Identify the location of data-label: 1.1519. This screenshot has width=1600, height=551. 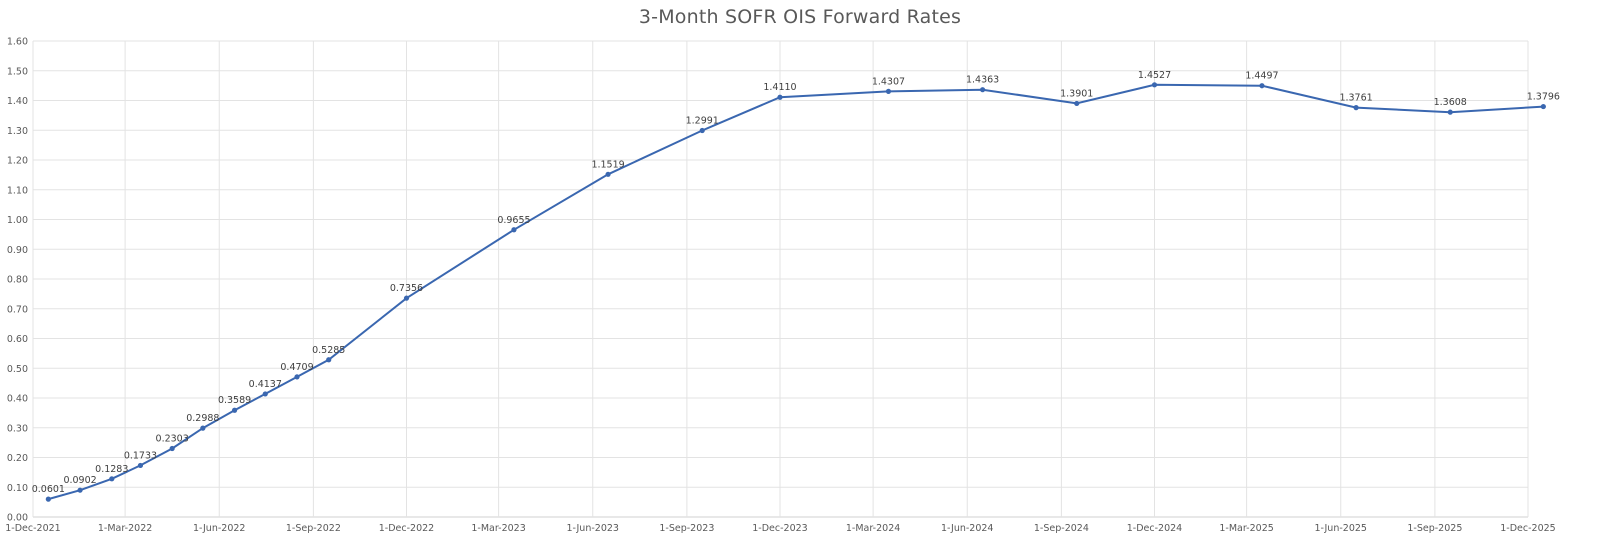
(607, 164).